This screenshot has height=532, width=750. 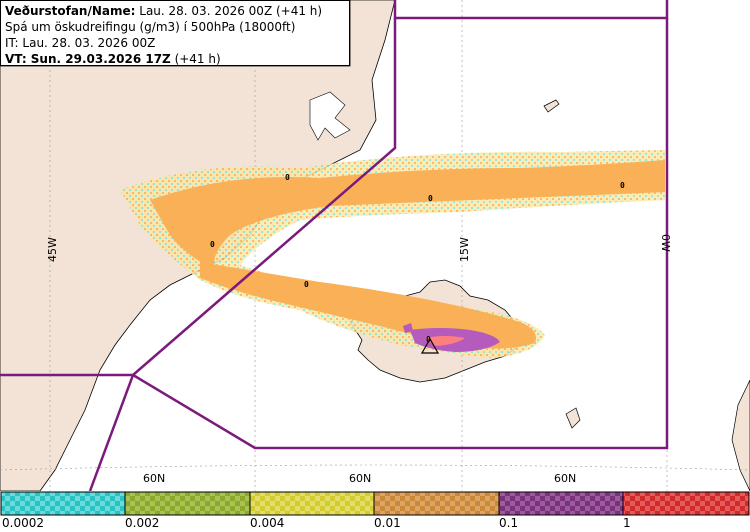 What do you see at coordinates (445, 341) in the screenshot?
I see `ash-plume-core` at bounding box center [445, 341].